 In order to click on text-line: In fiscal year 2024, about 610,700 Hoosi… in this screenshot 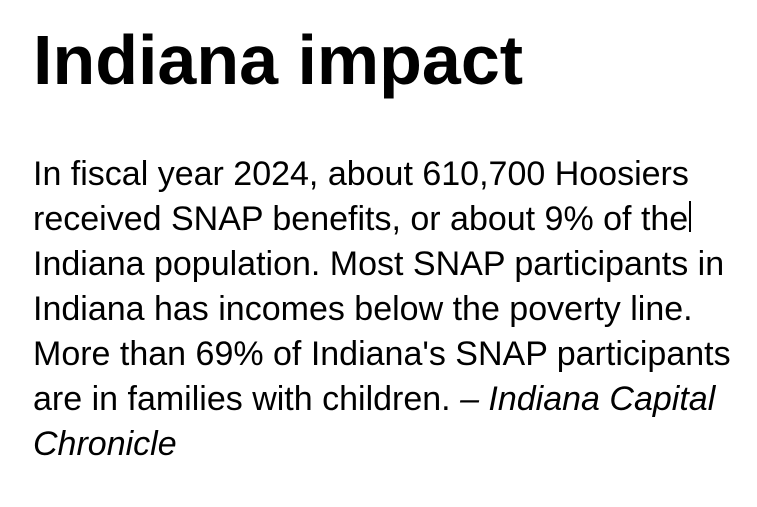, I will do `click(385, 174)`.